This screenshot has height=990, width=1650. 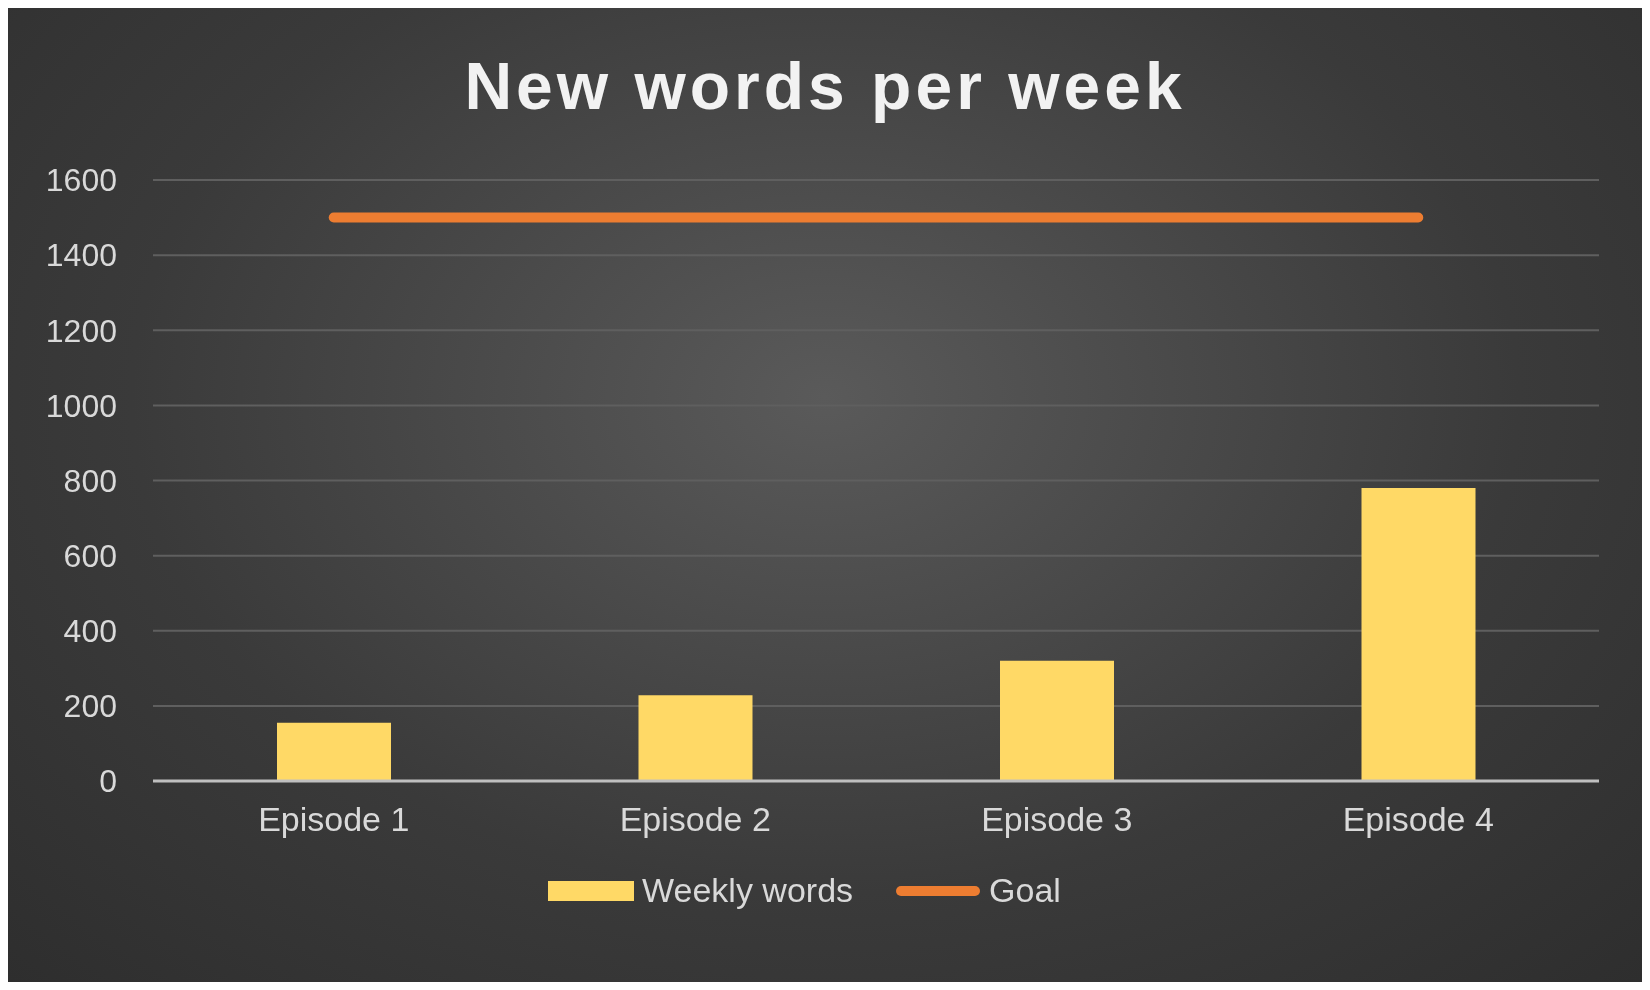 What do you see at coordinates (825, 86) in the screenshot?
I see `chart-title: New words per week` at bounding box center [825, 86].